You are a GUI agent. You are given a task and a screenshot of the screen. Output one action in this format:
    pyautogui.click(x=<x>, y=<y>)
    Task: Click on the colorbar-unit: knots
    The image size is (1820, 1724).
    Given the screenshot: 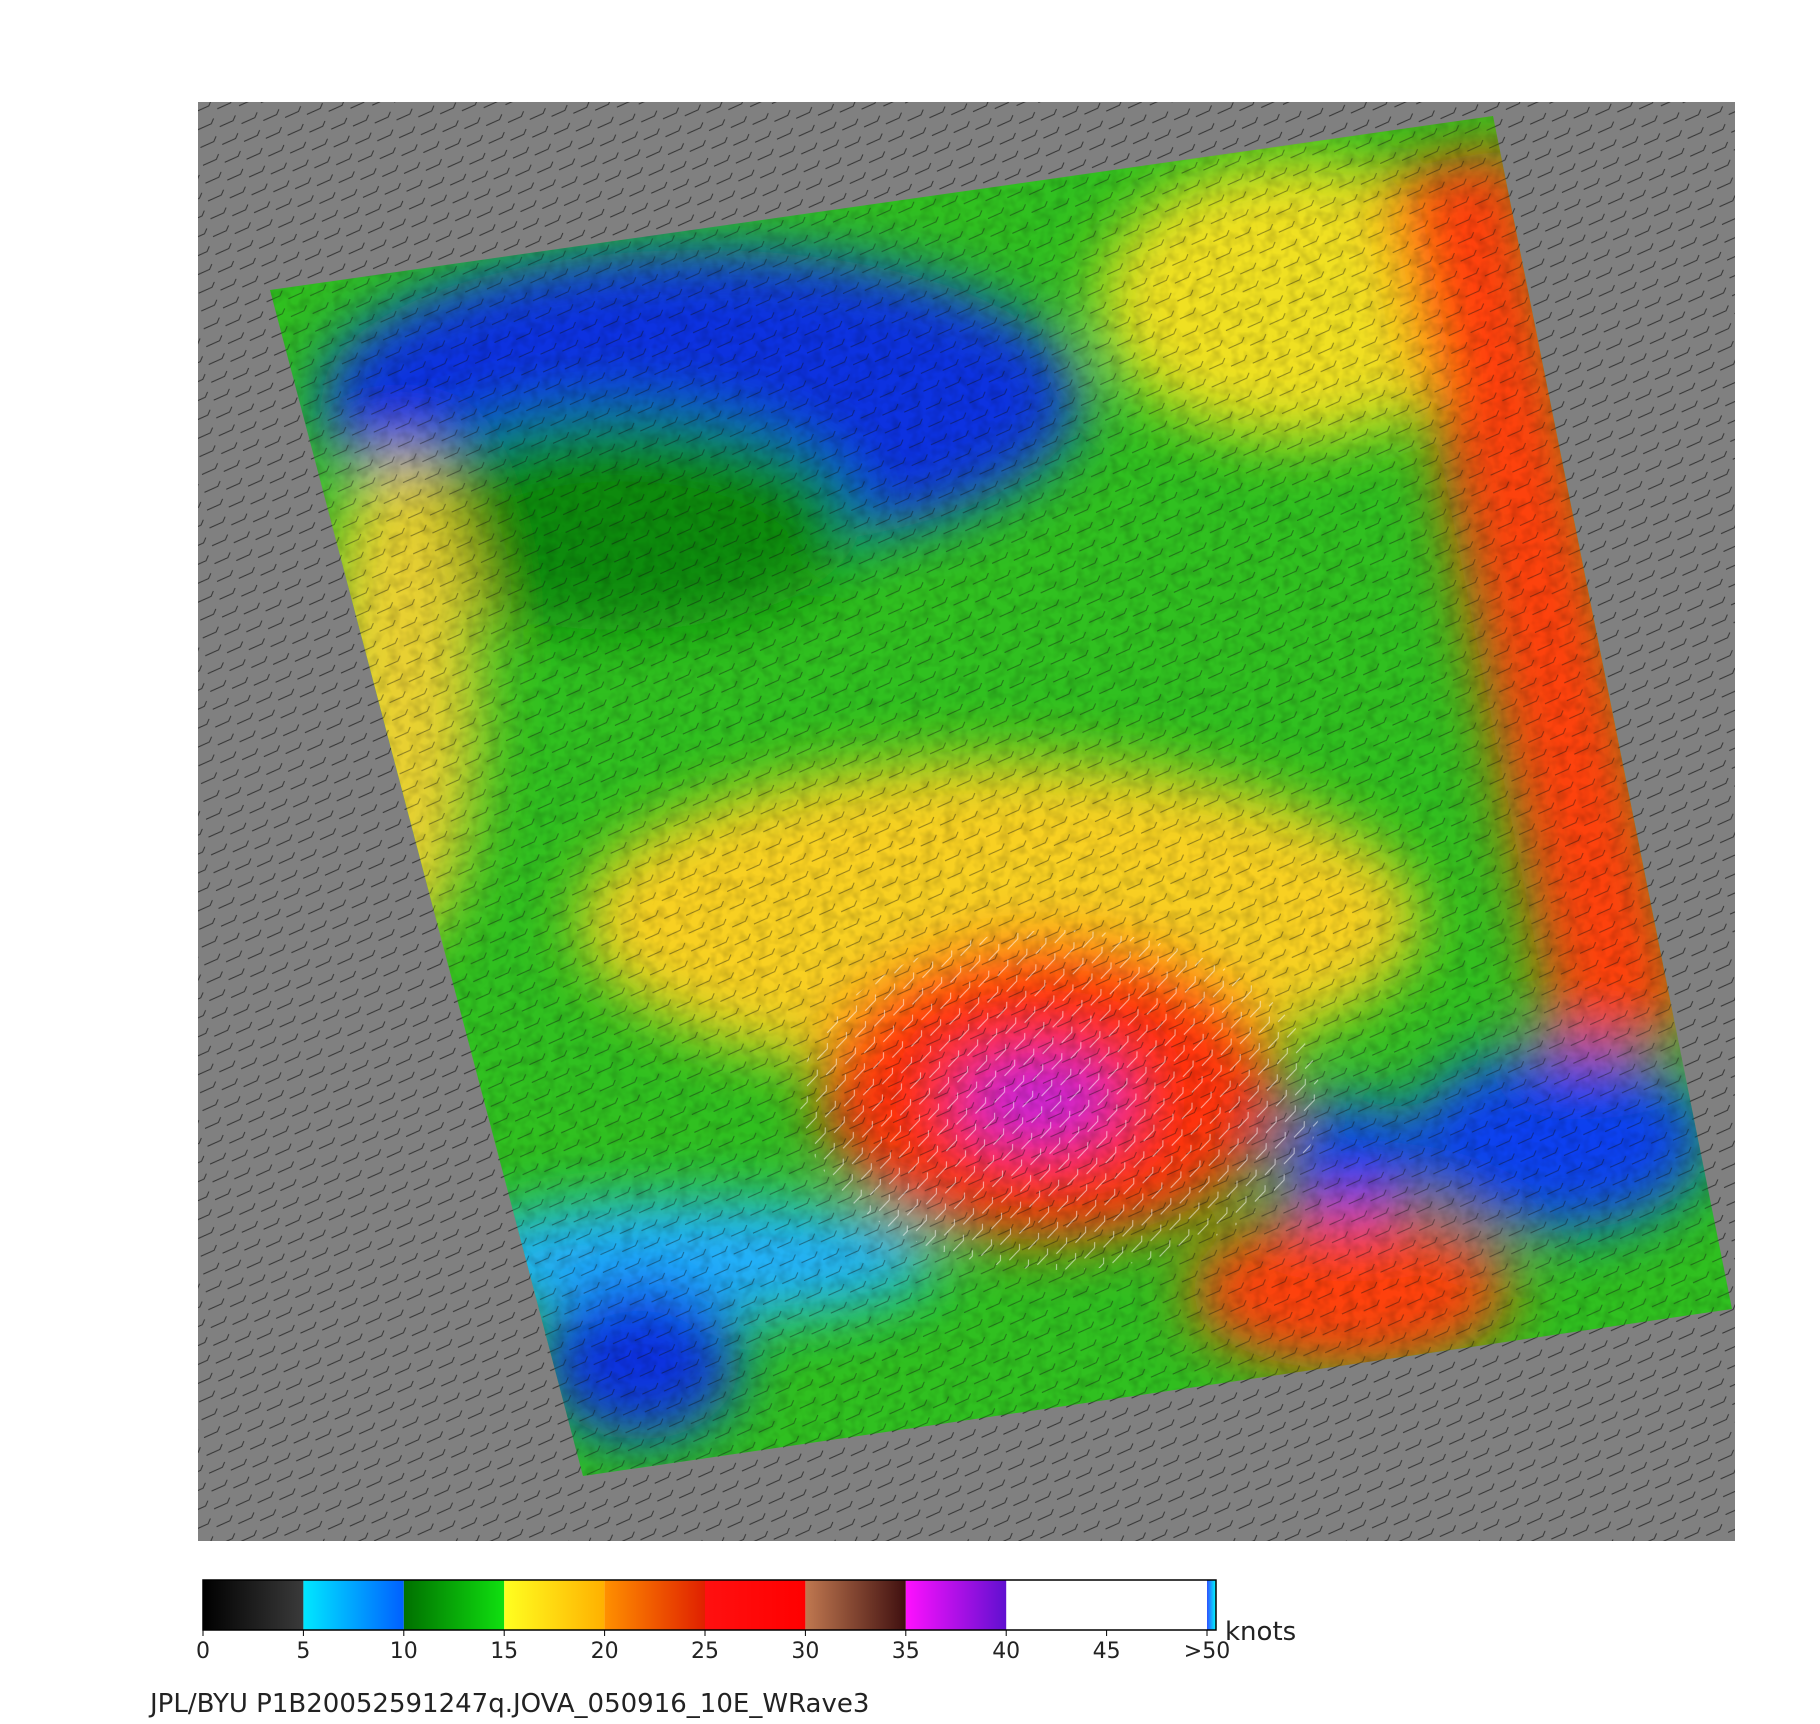 What is the action you would take?
    pyautogui.click(x=1260, y=1632)
    